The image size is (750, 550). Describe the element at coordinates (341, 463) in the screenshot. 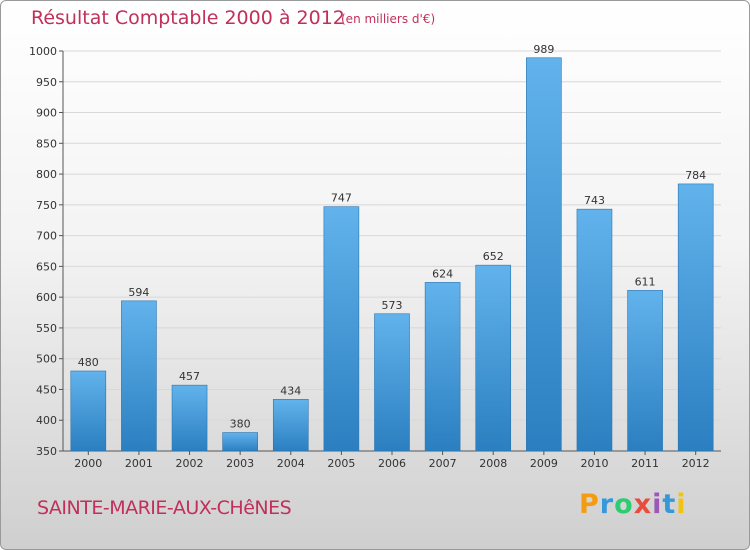

I see `x-tick-label: 2005` at that location.